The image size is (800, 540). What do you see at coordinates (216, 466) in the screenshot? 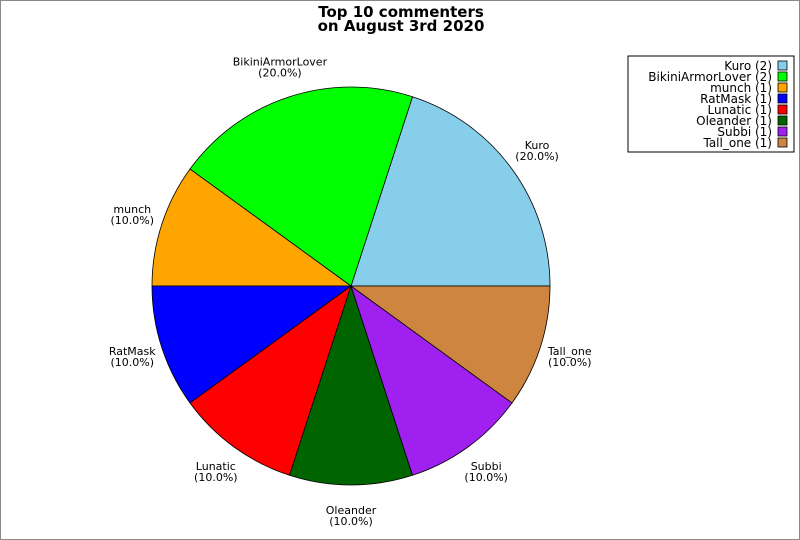
I see `slice-label: Lunatic` at bounding box center [216, 466].